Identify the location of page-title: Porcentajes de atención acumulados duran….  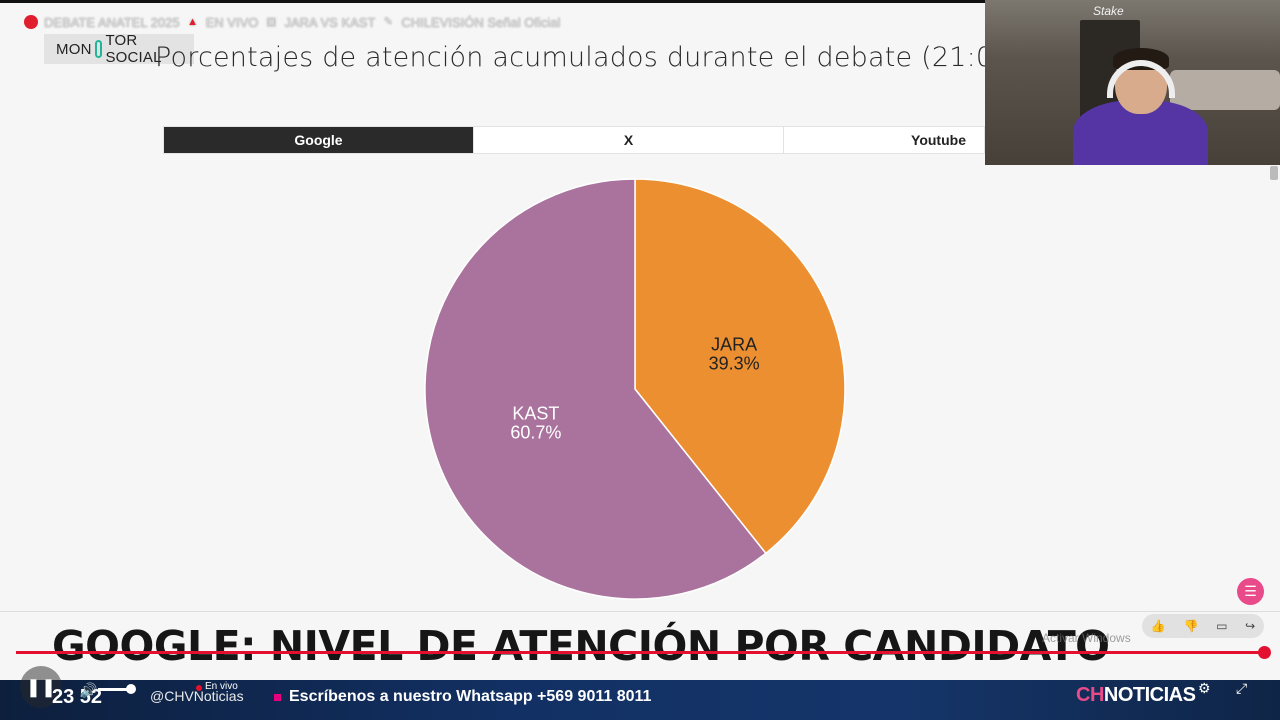
(570, 57).